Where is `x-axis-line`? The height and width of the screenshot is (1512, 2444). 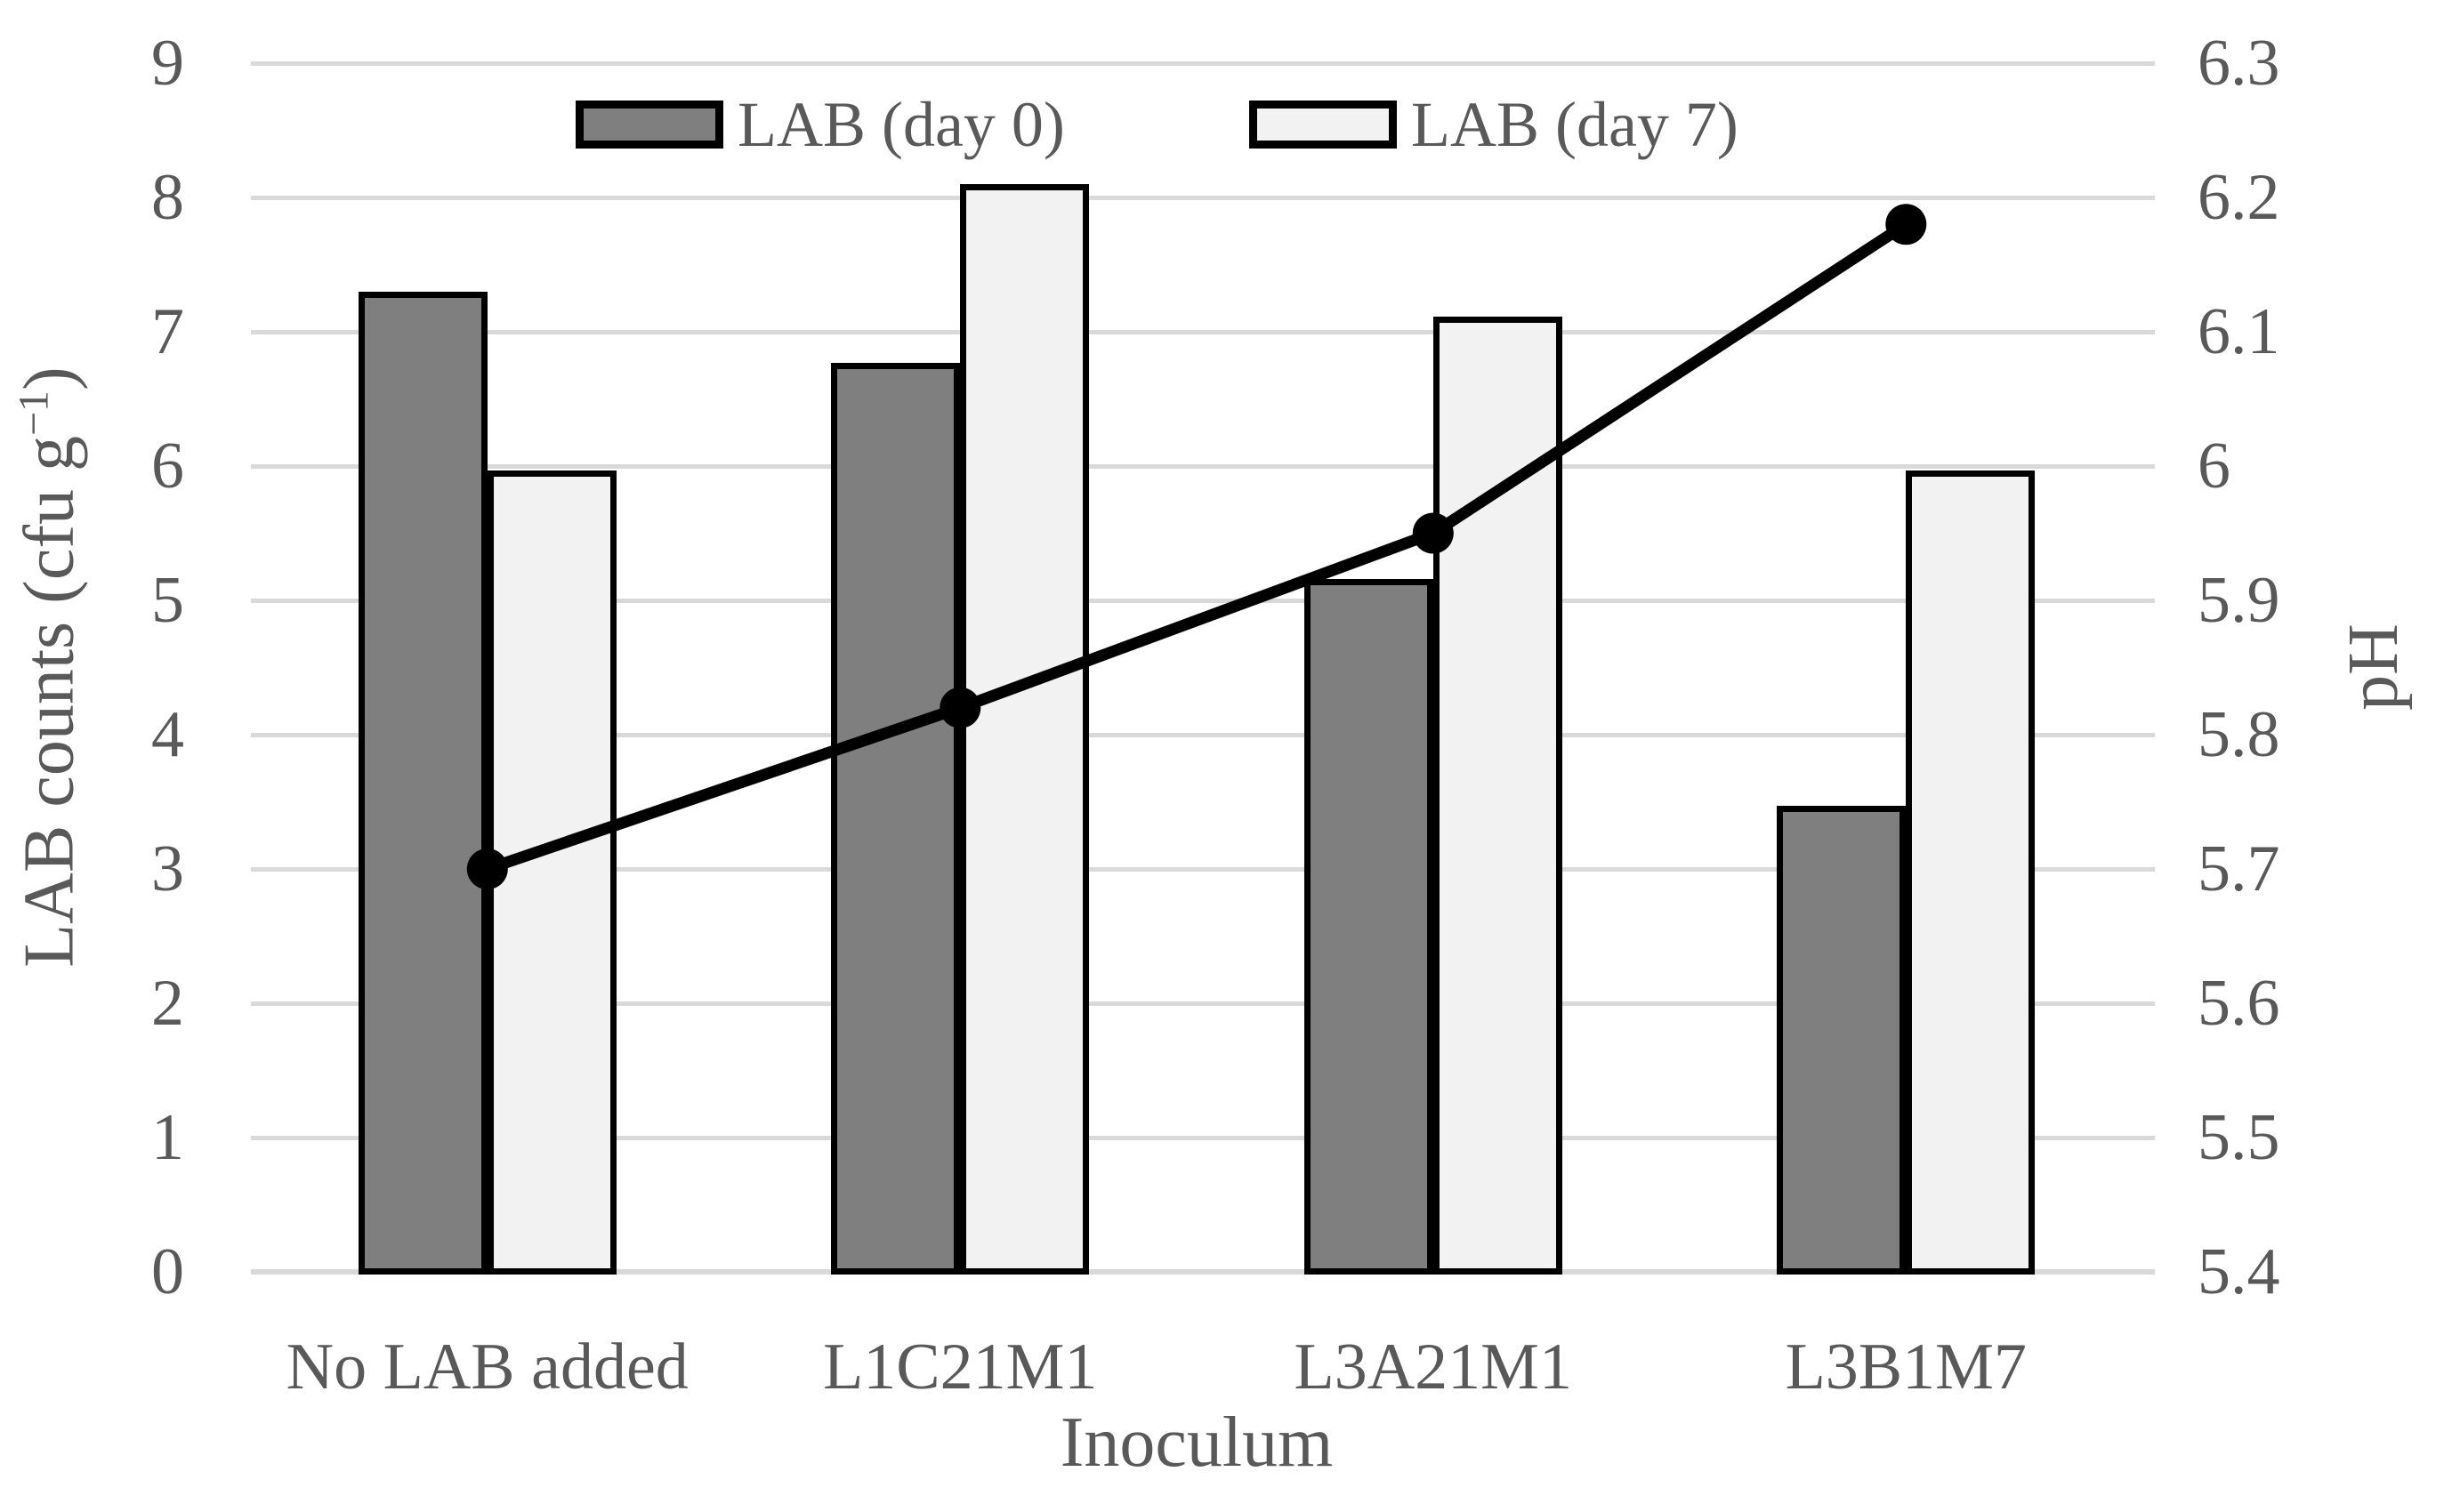 x-axis-line is located at coordinates (1203, 1272).